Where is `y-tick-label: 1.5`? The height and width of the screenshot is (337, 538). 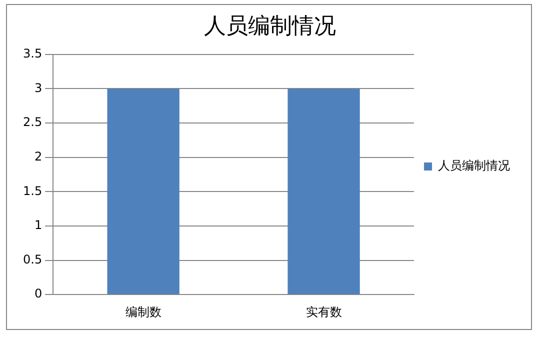
y-tick-label: 1.5 is located at coordinates (32, 191).